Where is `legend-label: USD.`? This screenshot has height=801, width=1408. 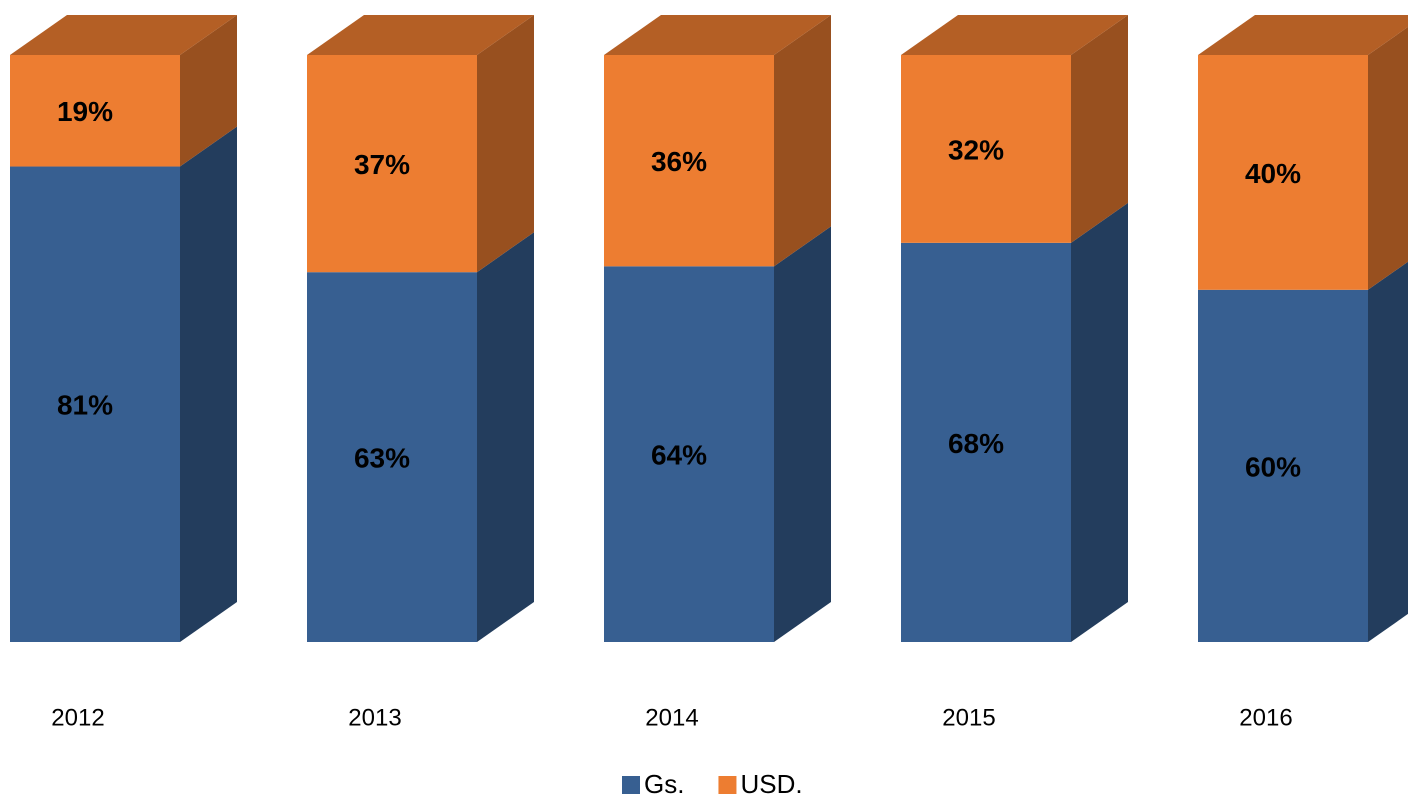
legend-label: USD. is located at coordinates (771, 784).